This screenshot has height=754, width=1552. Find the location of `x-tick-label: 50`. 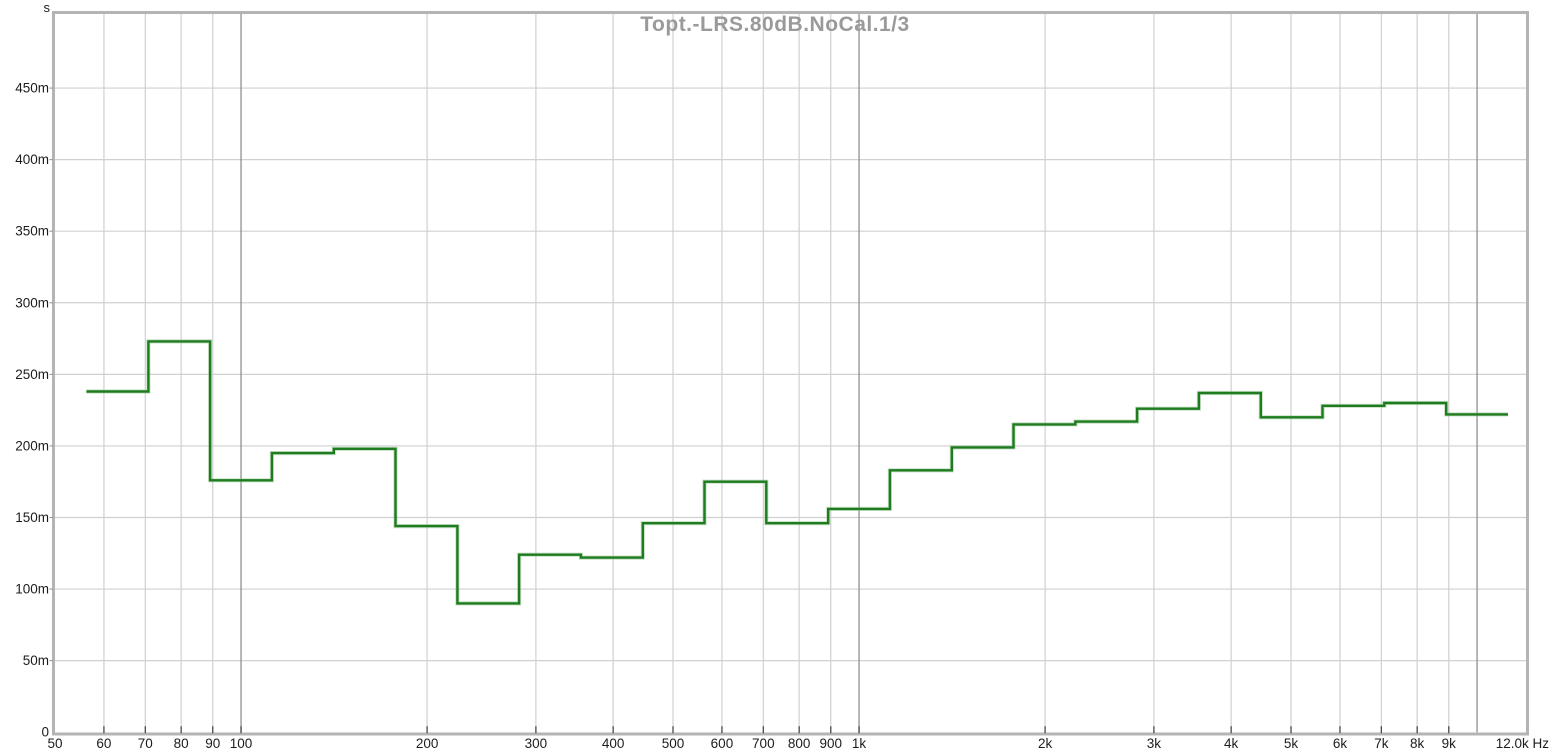

x-tick-label: 50 is located at coordinates (54, 743).